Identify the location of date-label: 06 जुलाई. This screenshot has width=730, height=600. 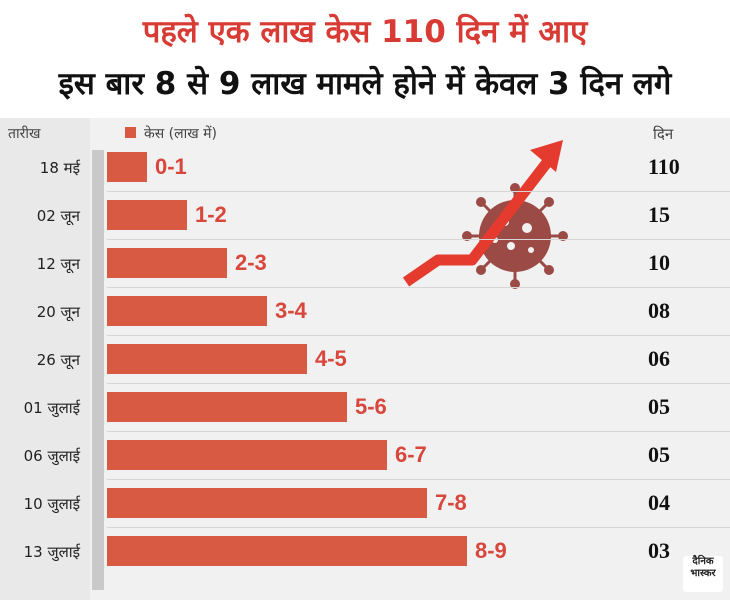
(51, 456).